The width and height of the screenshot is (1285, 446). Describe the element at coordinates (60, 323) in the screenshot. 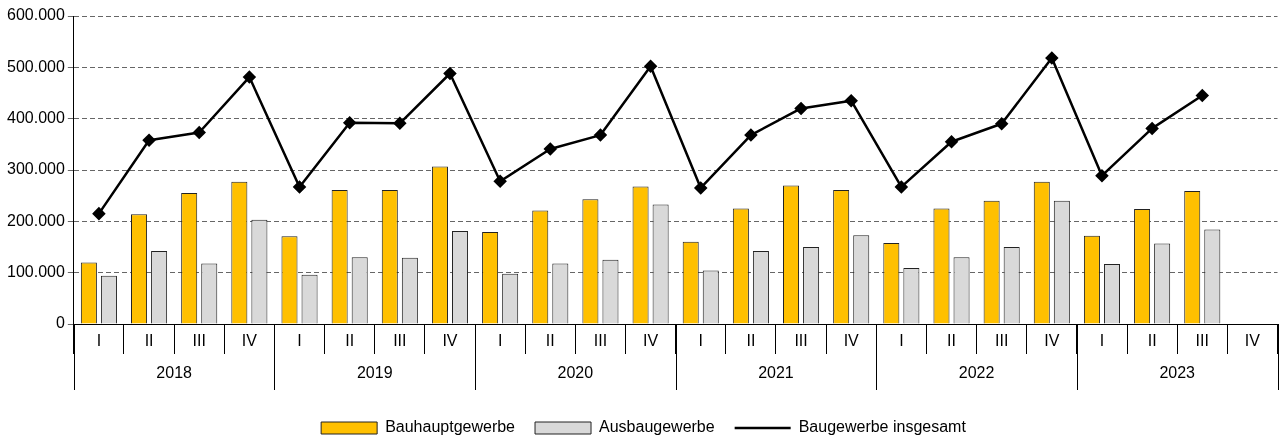

I see `y-tick-label: 0` at that location.